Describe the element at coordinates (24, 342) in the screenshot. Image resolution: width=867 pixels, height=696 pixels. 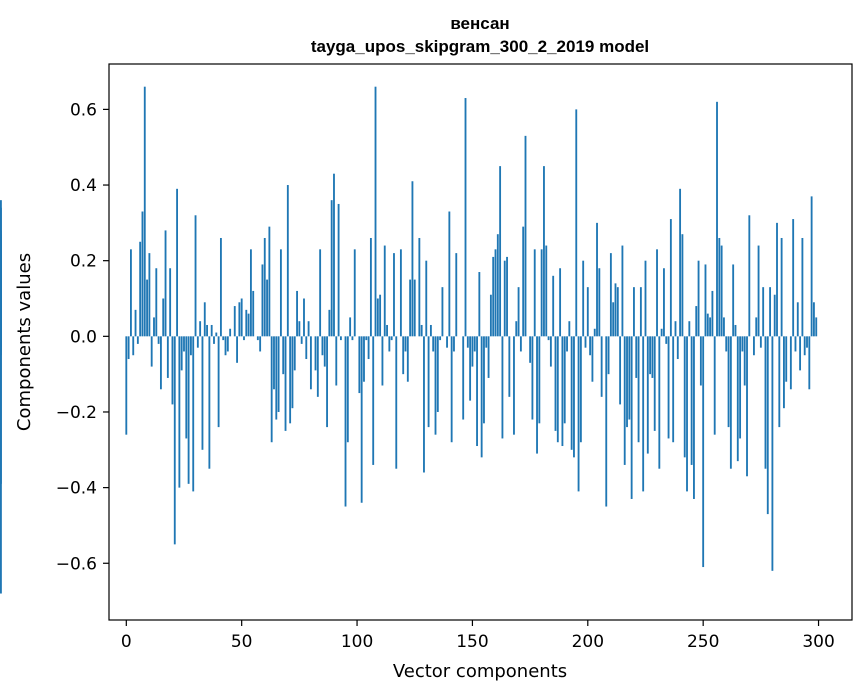
I see `y-axis-label: Components values` at that location.